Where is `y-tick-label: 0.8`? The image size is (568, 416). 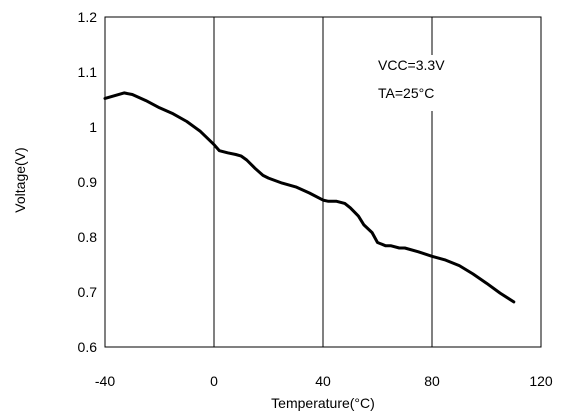 y-tick-label: 0.8 is located at coordinates (88, 237).